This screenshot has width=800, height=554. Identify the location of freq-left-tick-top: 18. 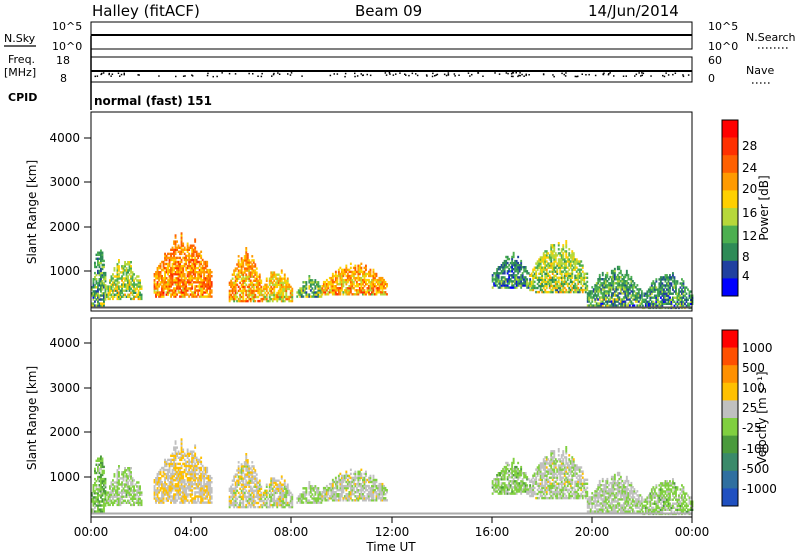
(63, 60).